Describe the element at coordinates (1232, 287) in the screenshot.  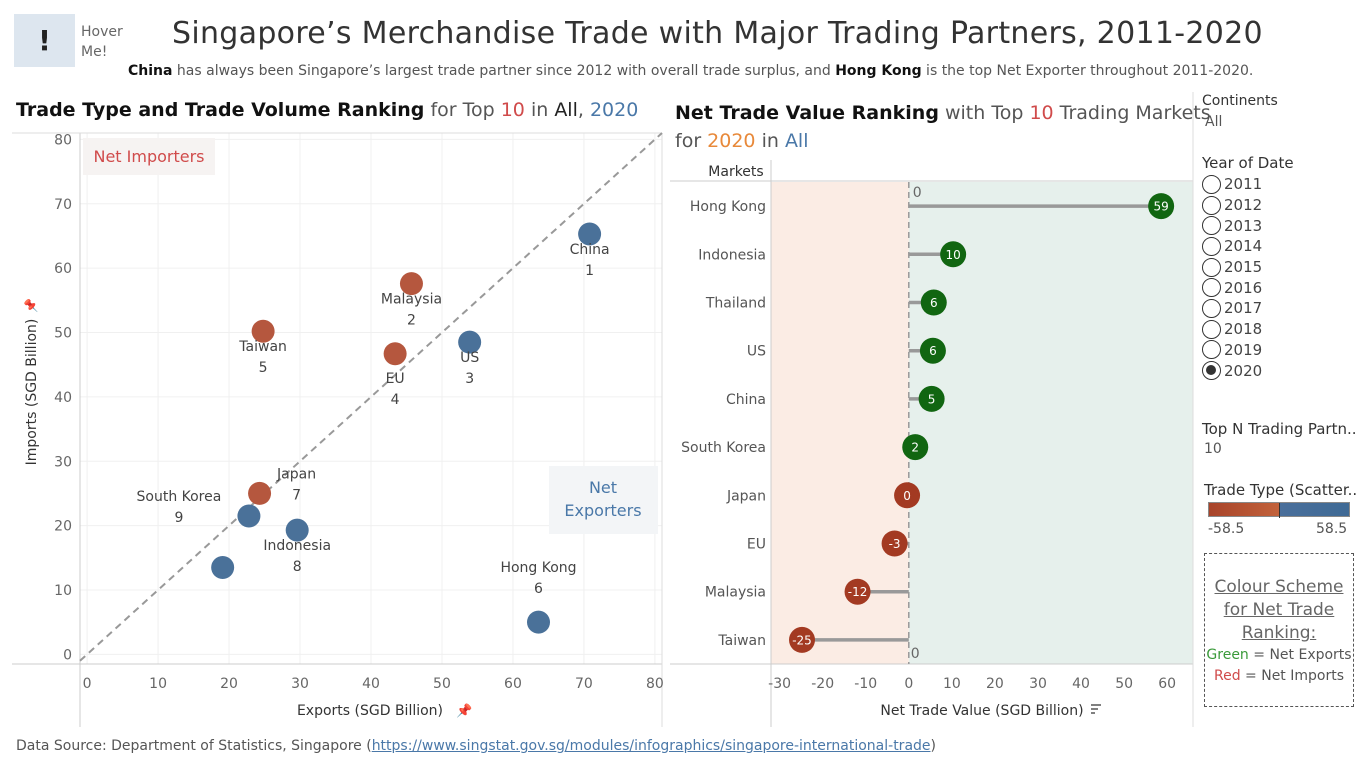
I see `year-option-2016: 2016` at that location.